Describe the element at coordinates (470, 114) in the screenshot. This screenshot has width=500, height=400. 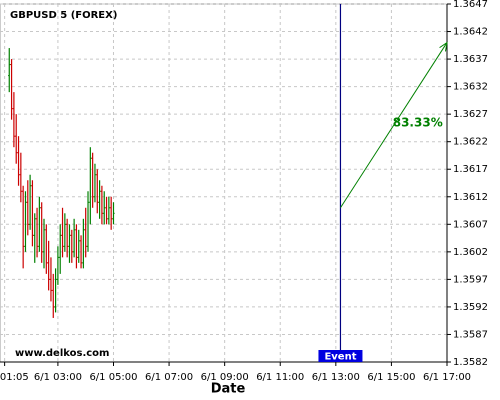
I see `y-tick-label: 1.3627` at that location.